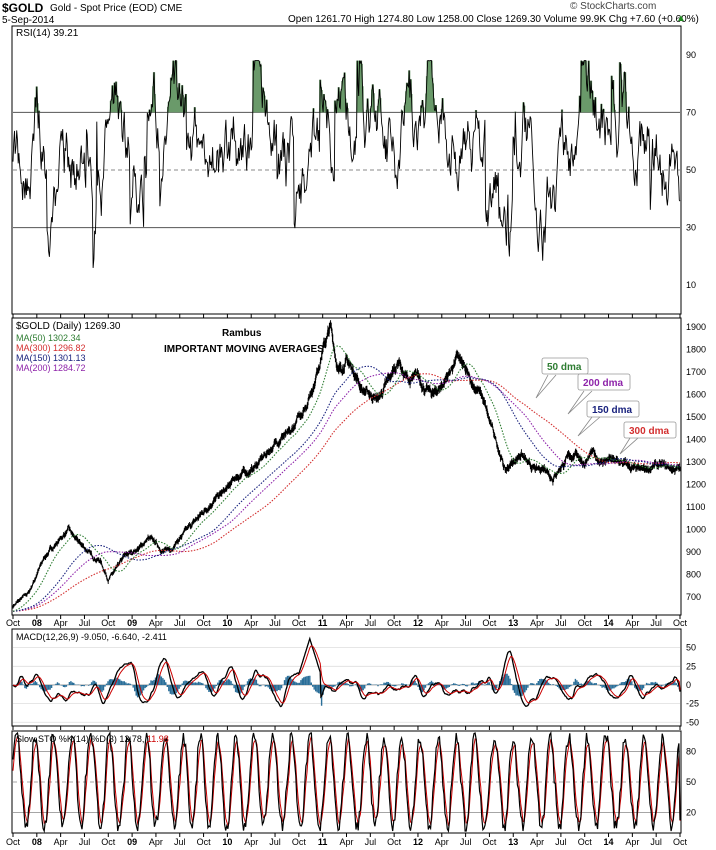 This screenshot has height=850, width=716. I want to click on price-label: $GOLD (Daily) 1269.30, so click(68, 326).